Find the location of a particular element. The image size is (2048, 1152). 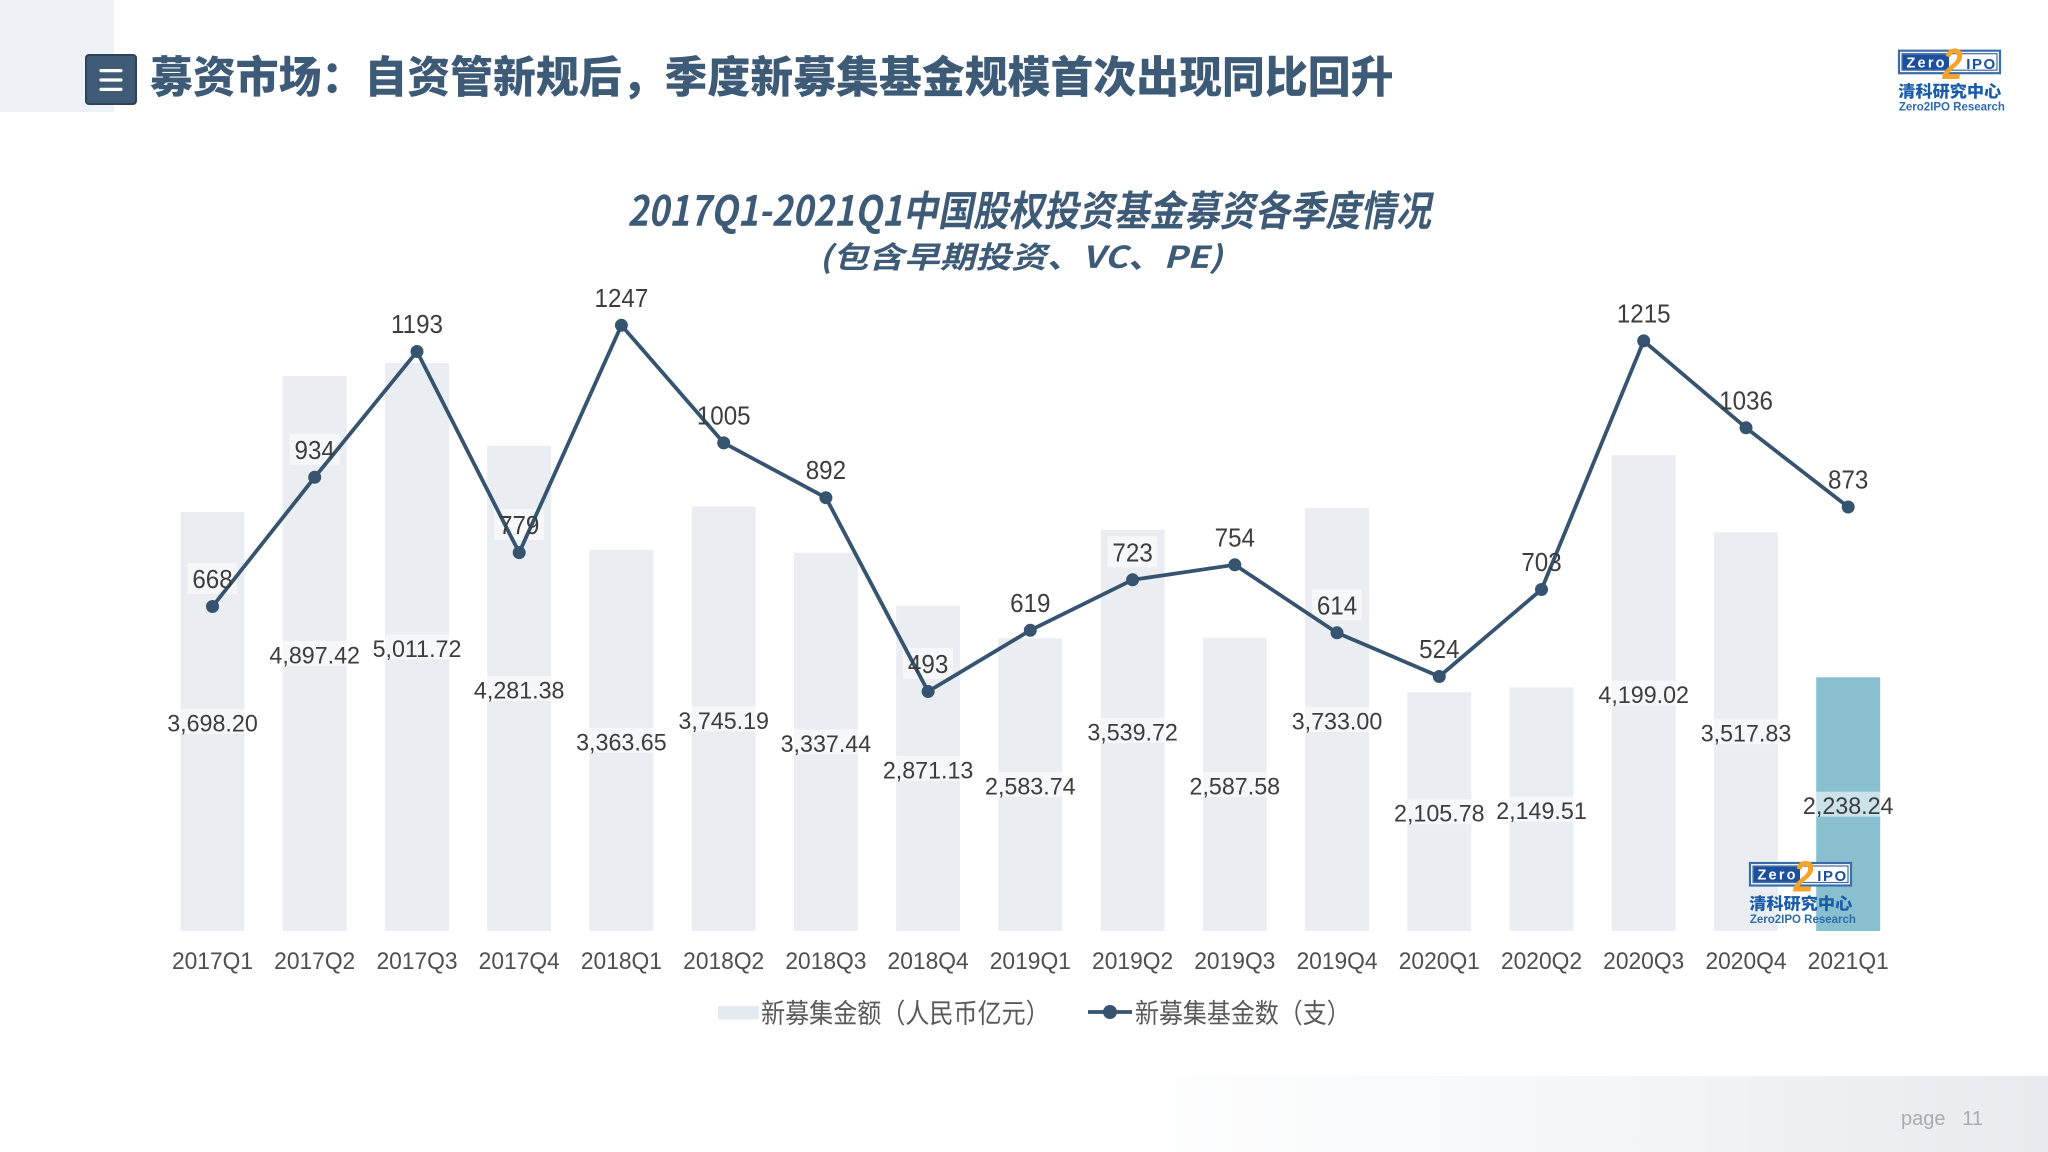

svg-text: 754 is located at coordinates (1235, 538).